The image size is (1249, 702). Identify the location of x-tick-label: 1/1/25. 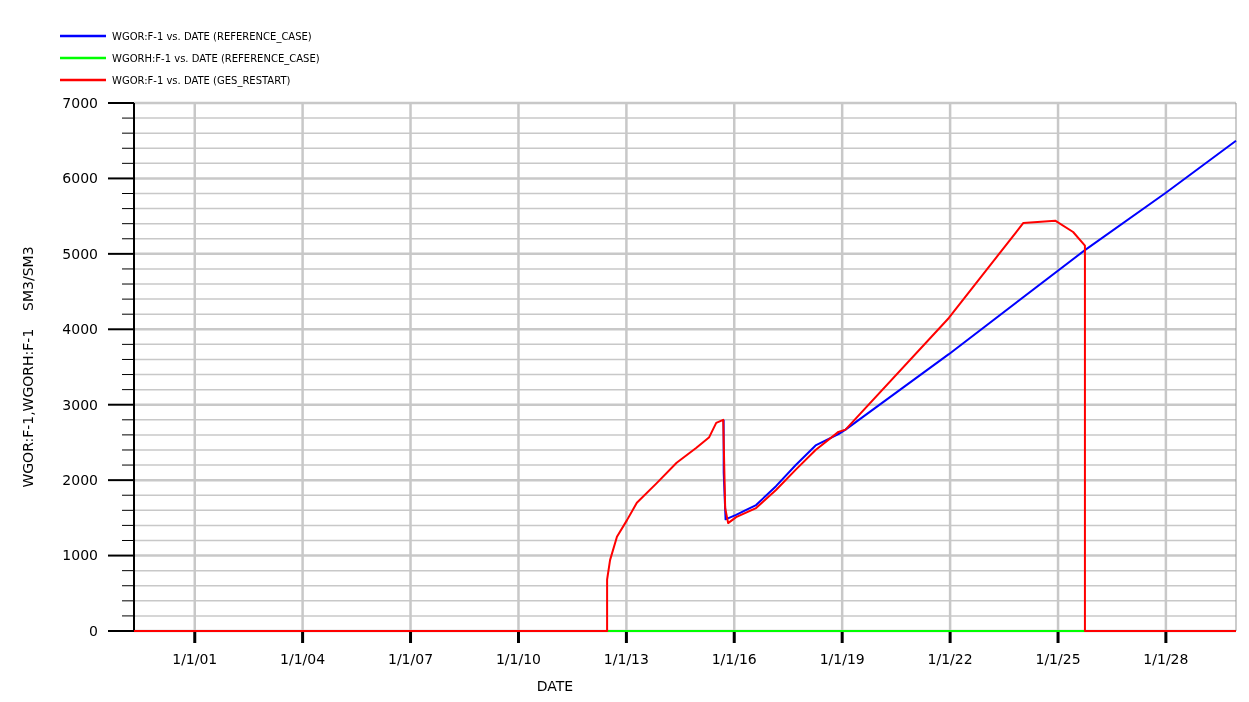
(1058, 659).